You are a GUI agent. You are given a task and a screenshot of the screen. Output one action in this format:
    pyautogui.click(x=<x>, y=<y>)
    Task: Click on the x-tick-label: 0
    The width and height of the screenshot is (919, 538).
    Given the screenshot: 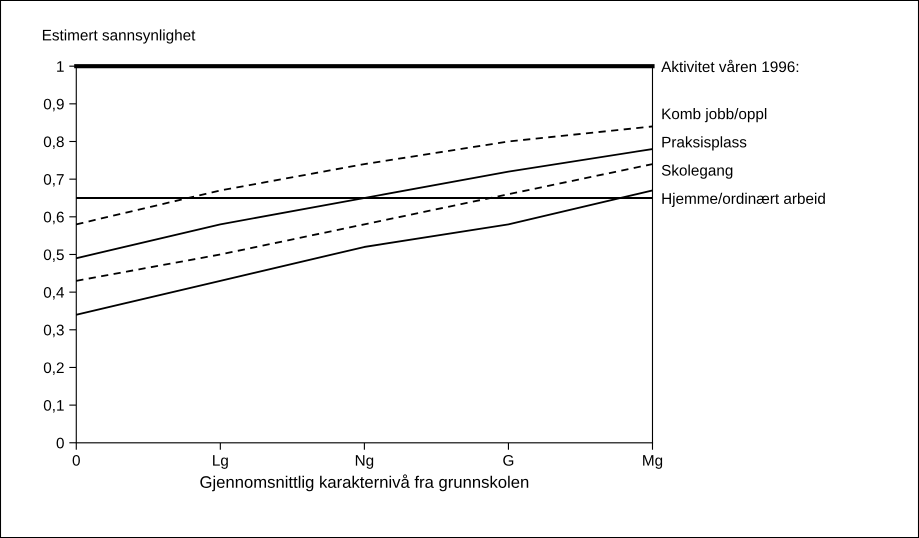 What is the action you would take?
    pyautogui.click(x=76, y=460)
    